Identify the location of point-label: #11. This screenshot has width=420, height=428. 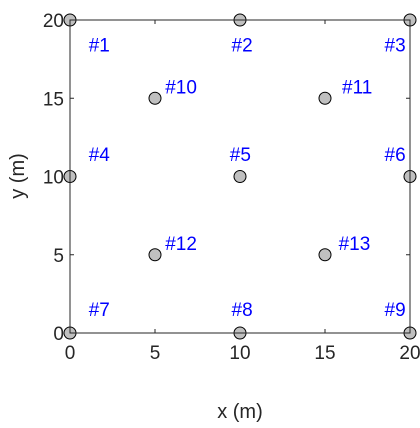
(357, 88).